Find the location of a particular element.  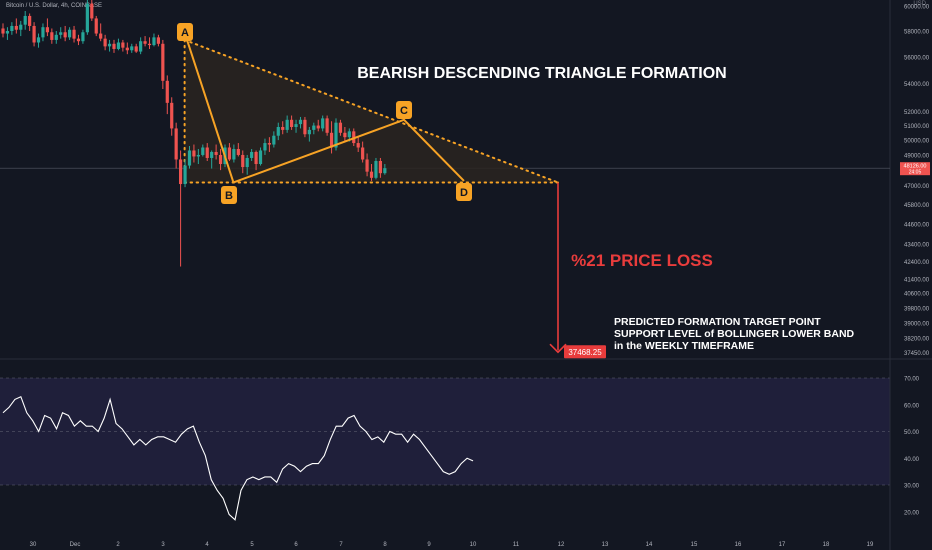

price-tick-label: 41400.00 is located at coordinates (917, 280).